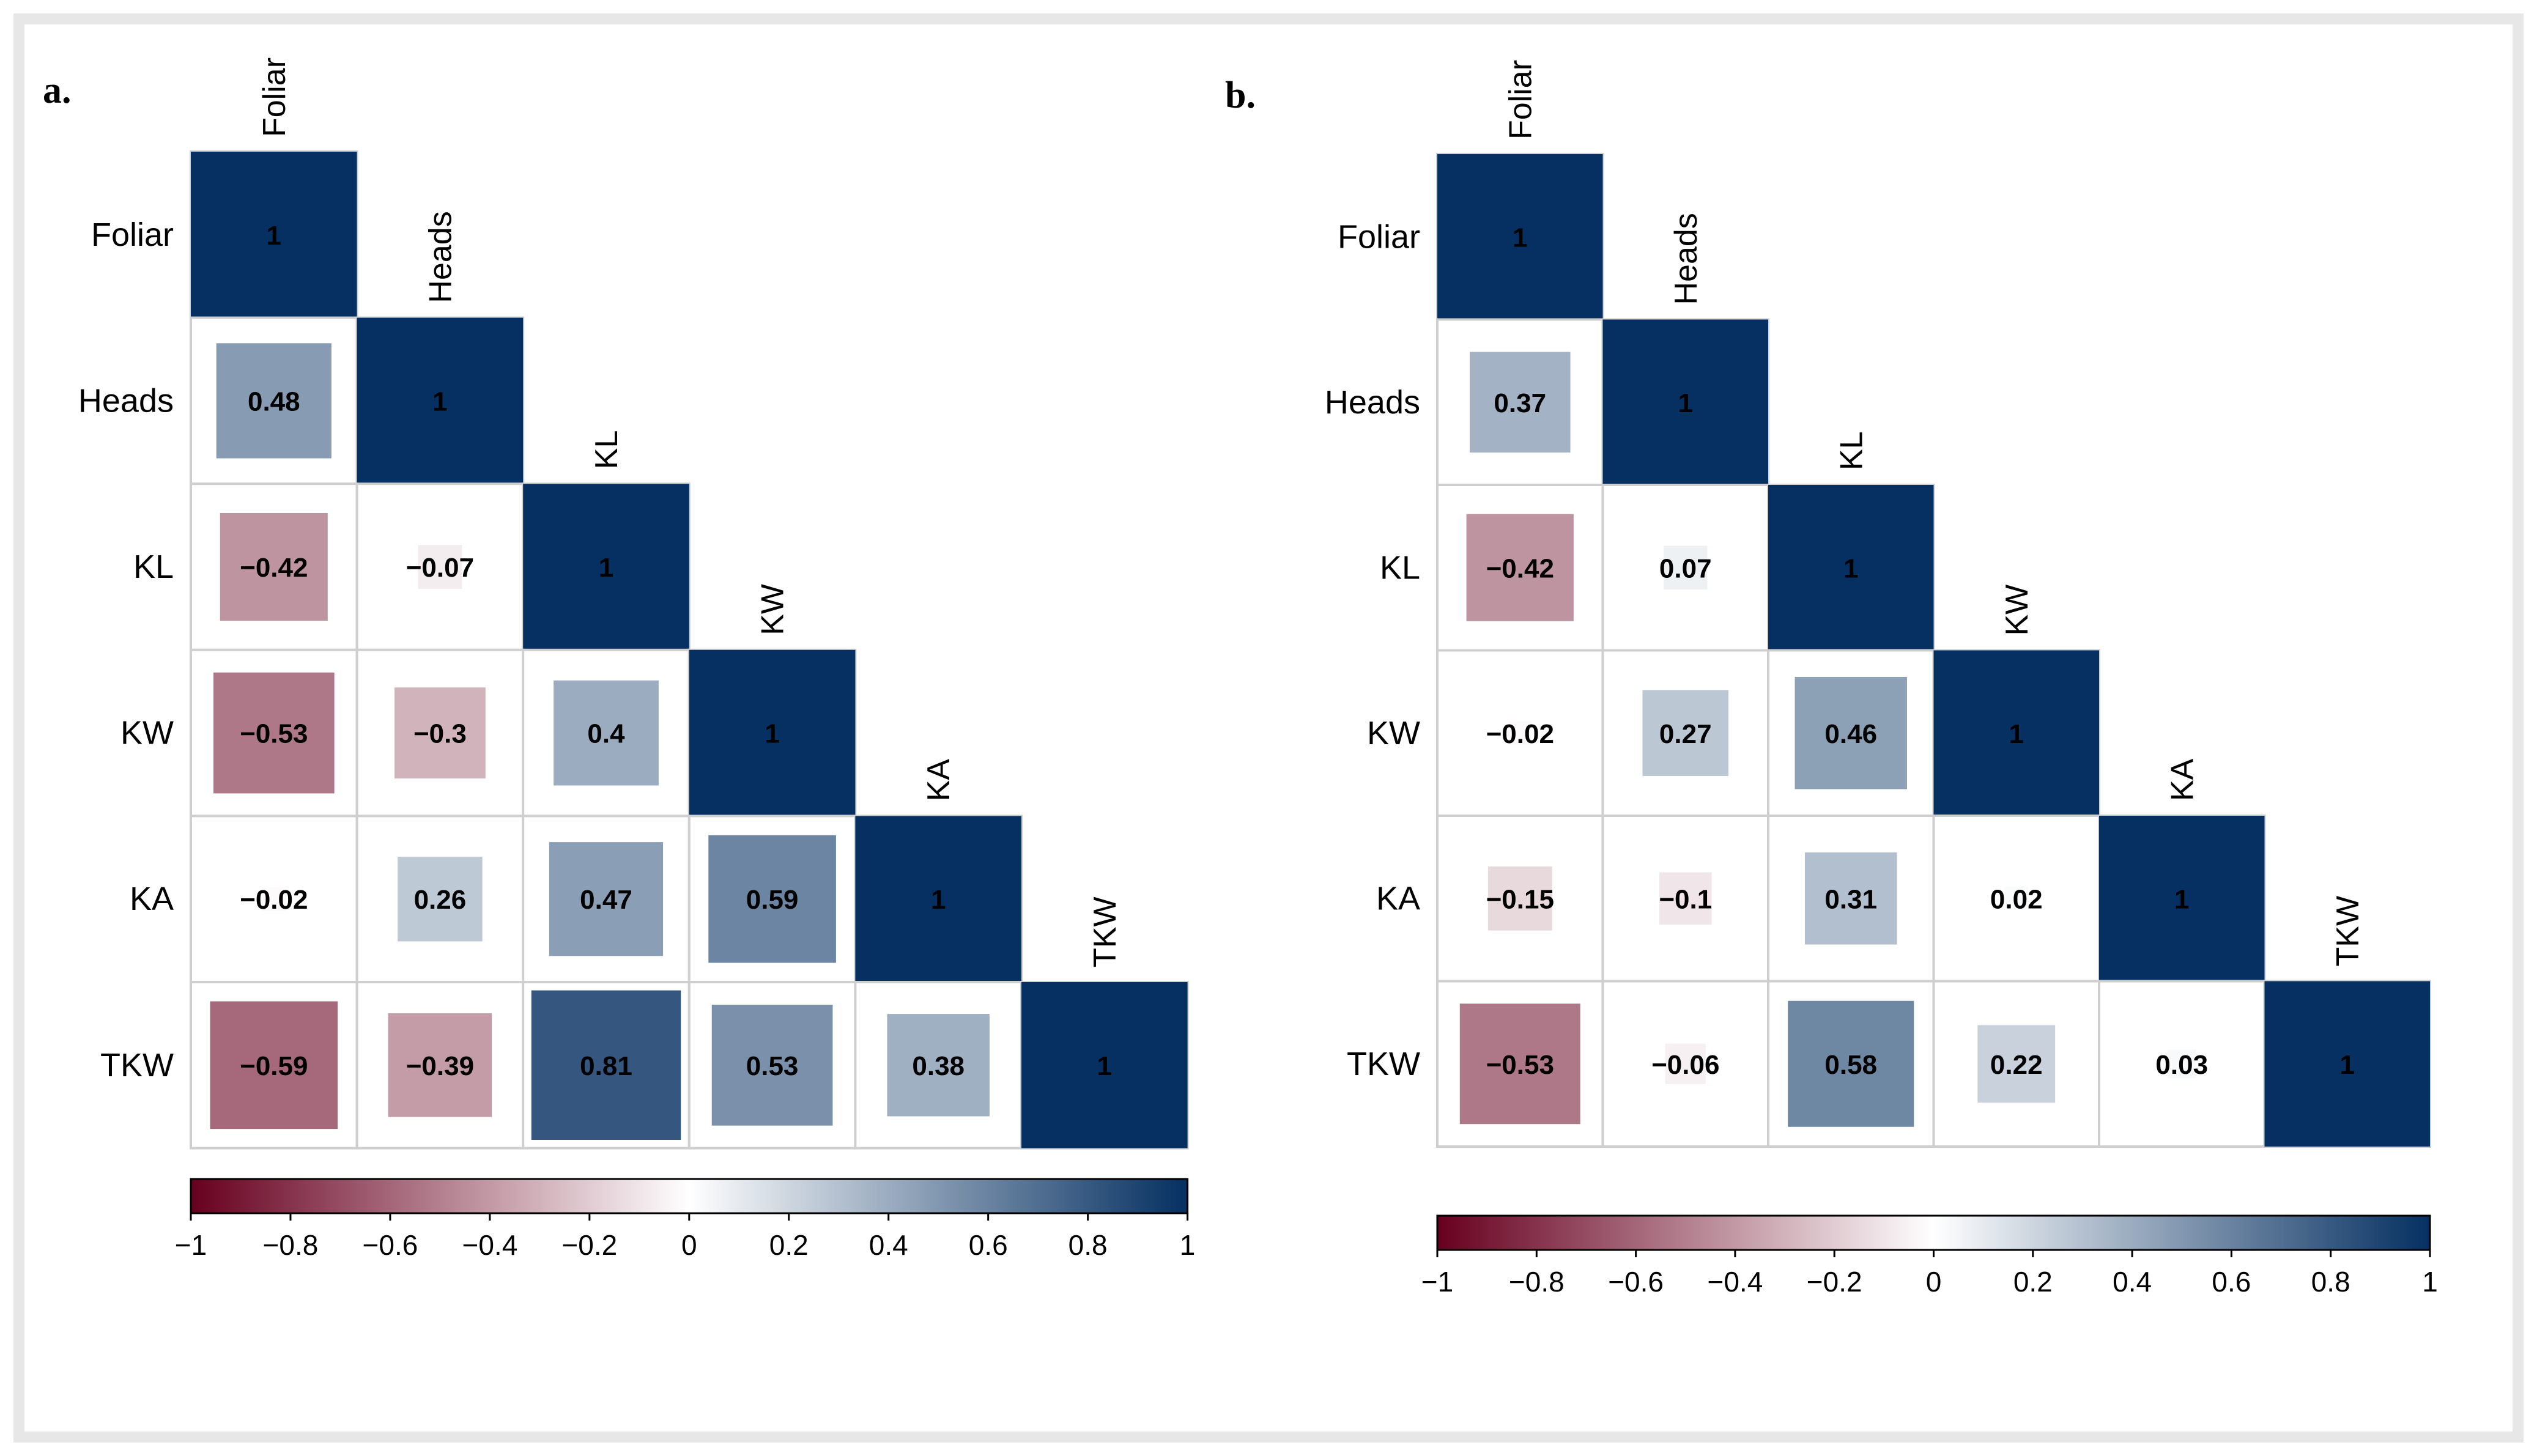  What do you see at coordinates (1851, 450) in the screenshot?
I see `col-label-kl: KL` at bounding box center [1851, 450].